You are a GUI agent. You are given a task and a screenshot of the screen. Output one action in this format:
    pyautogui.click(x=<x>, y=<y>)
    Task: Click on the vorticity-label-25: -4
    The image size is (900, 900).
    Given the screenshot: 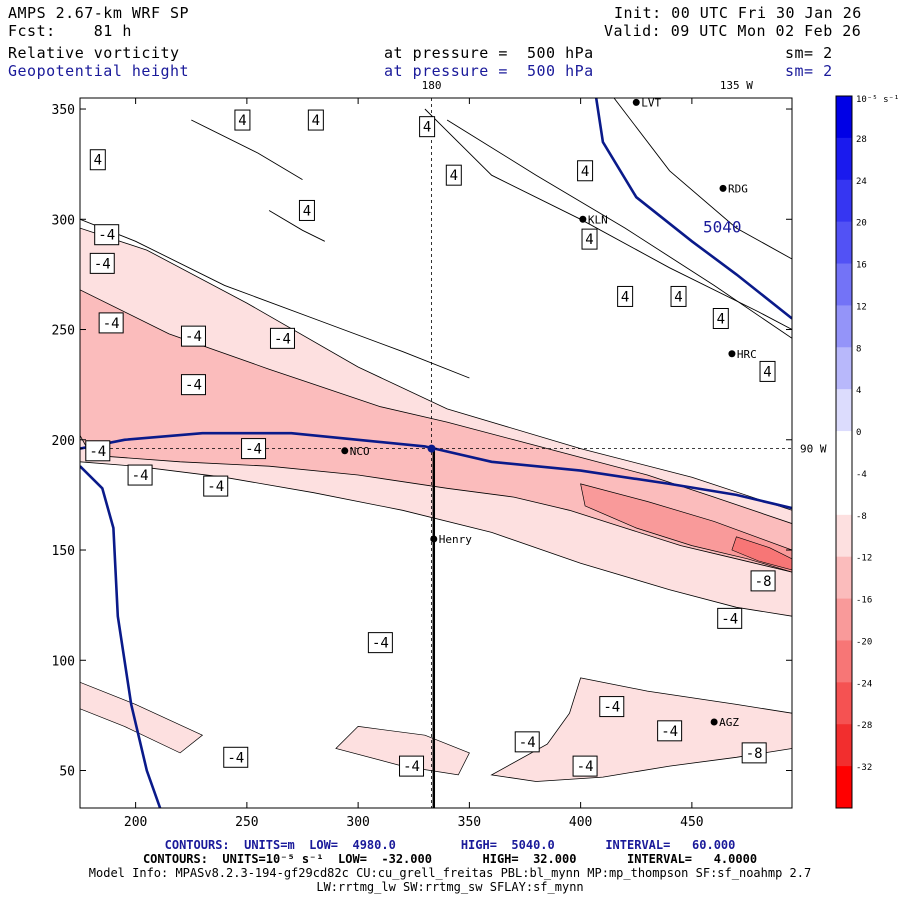 What is the action you would take?
    pyautogui.click(x=611, y=708)
    